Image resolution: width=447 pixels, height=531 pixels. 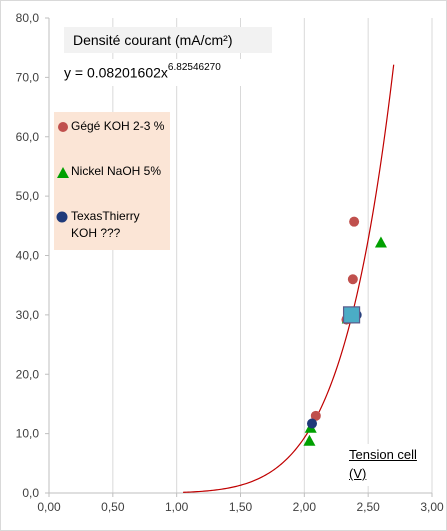 What do you see at coordinates (105, 224) in the screenshot?
I see `legend-label-texas: TexasThierry KOH ???` at bounding box center [105, 224].